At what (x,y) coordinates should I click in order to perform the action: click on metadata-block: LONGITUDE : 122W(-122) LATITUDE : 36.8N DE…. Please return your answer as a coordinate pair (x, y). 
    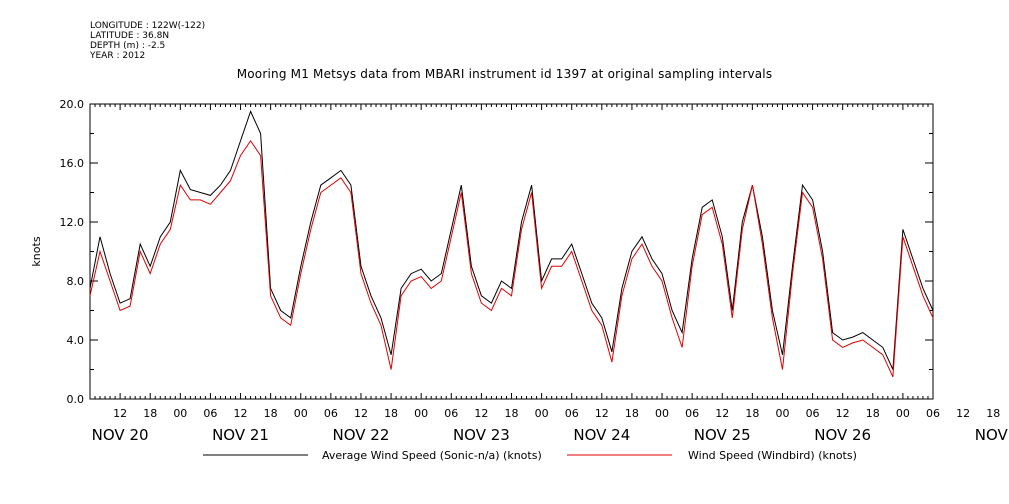
    Looking at the image, I should click on (147, 41).